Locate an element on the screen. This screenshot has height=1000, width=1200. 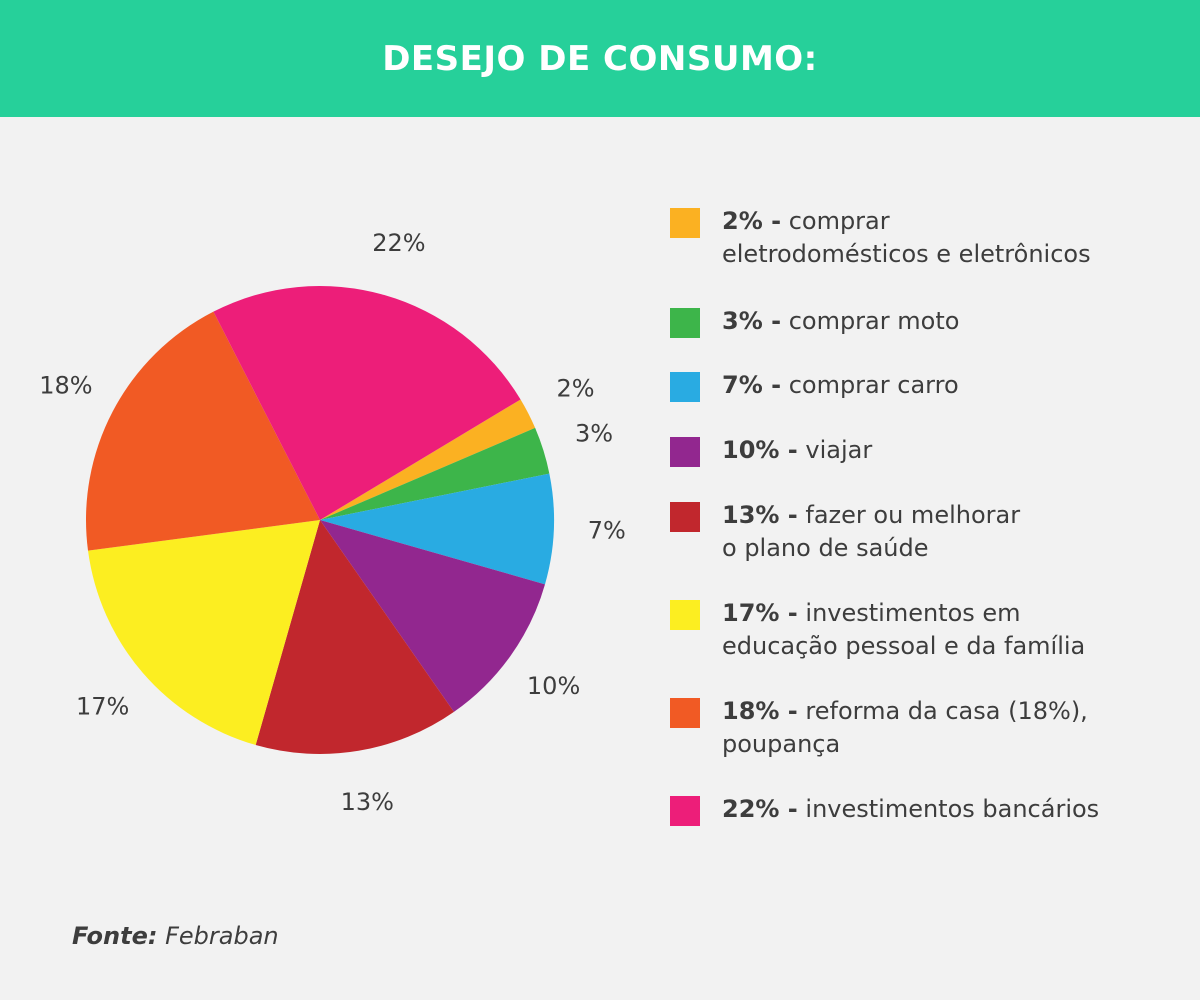
legend-text: 3% - comprar moto is located at coordinates (840, 321).